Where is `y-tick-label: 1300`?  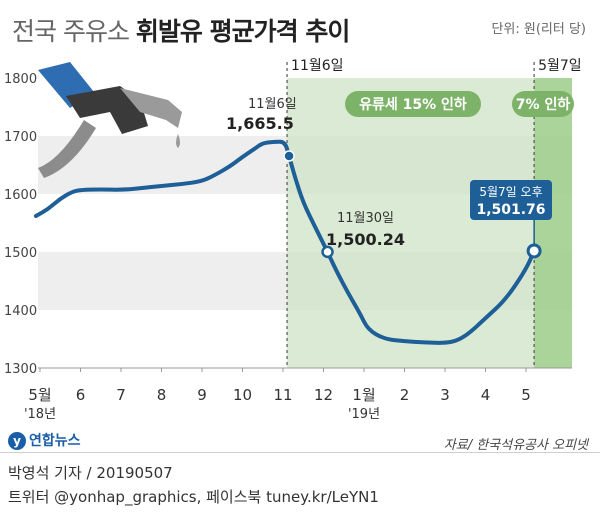
y-tick-label: 1300 is located at coordinates (20, 369).